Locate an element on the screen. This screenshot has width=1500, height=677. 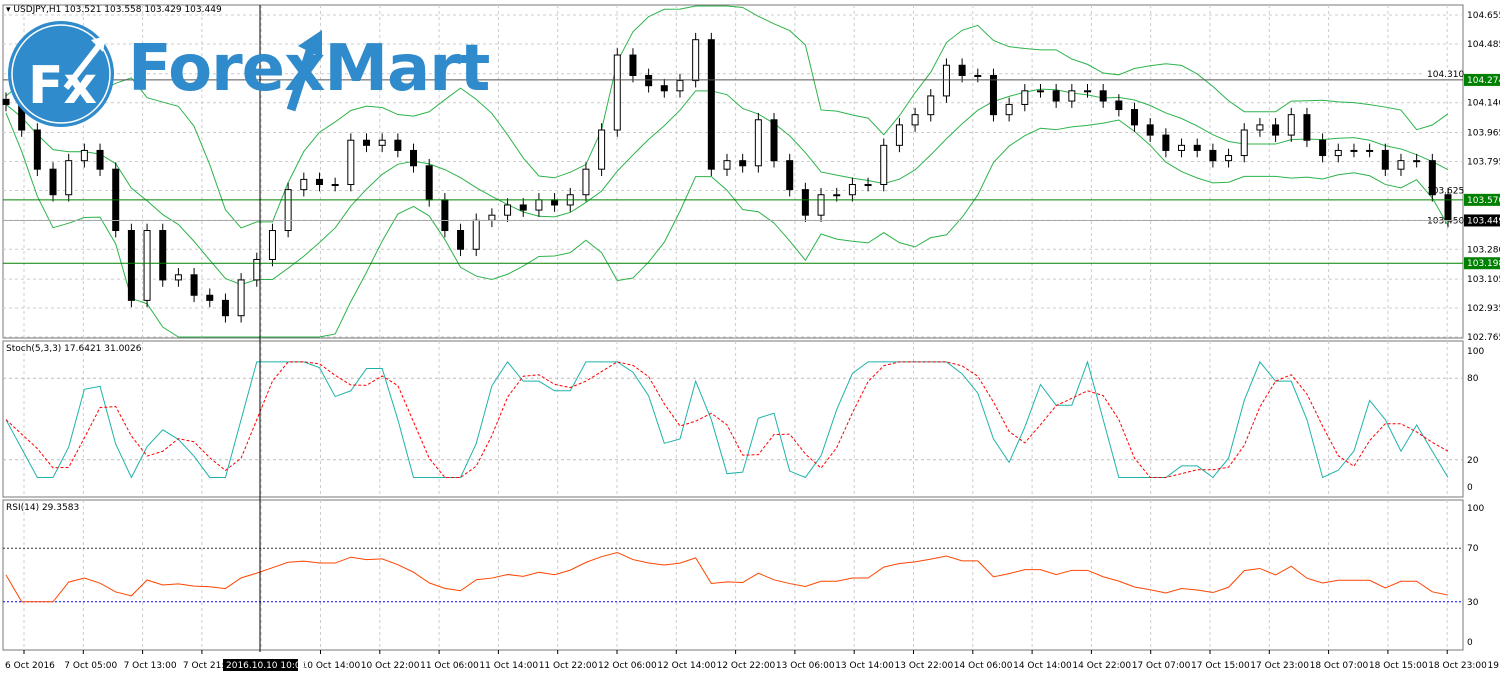
x-tick-label: 11 Oct 14:00 is located at coordinates (508, 666).